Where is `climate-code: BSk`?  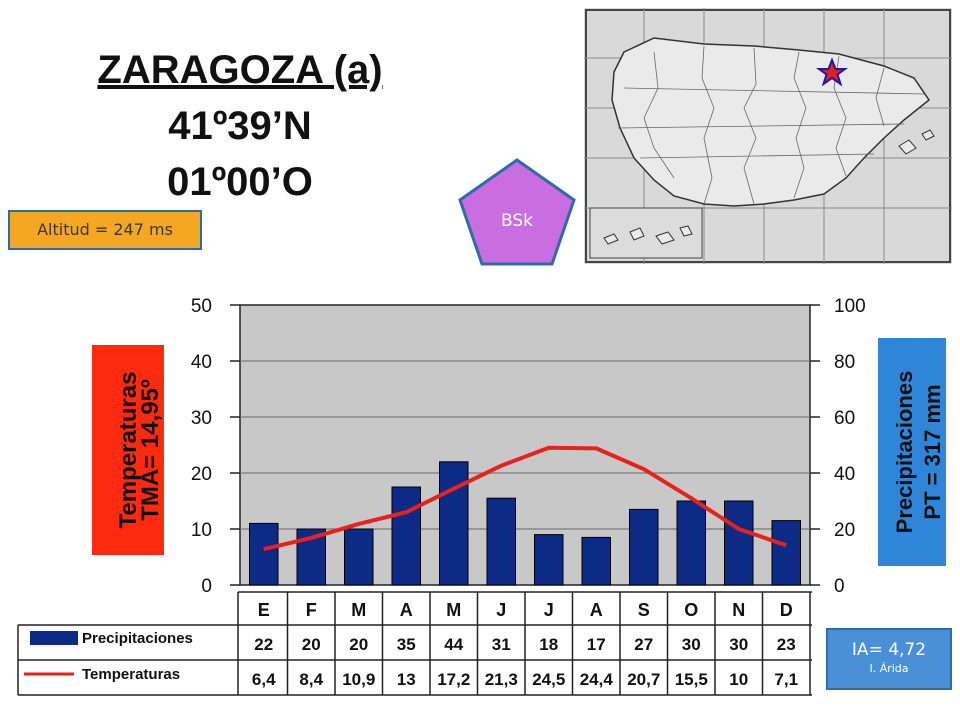 climate-code: BSk is located at coordinates (517, 221).